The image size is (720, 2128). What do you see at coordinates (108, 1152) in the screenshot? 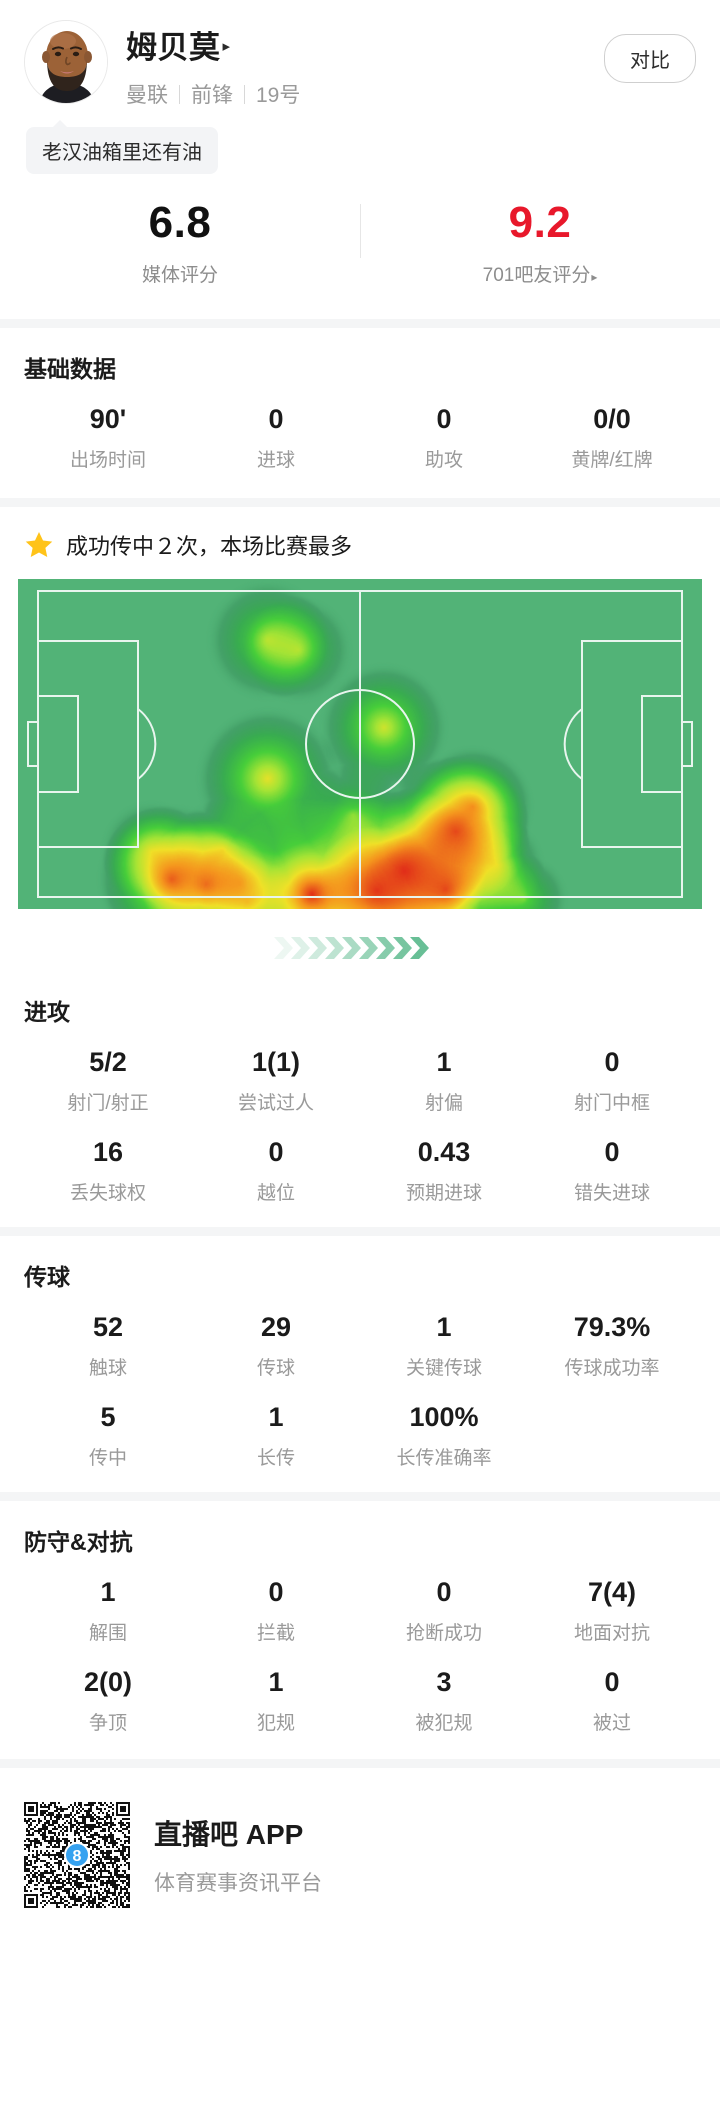
I see `stat-value: 16` at bounding box center [108, 1152].